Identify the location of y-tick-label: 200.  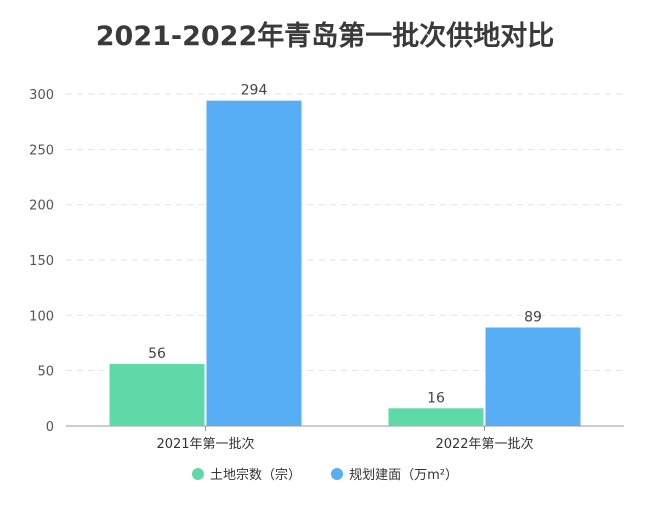
(41, 206).